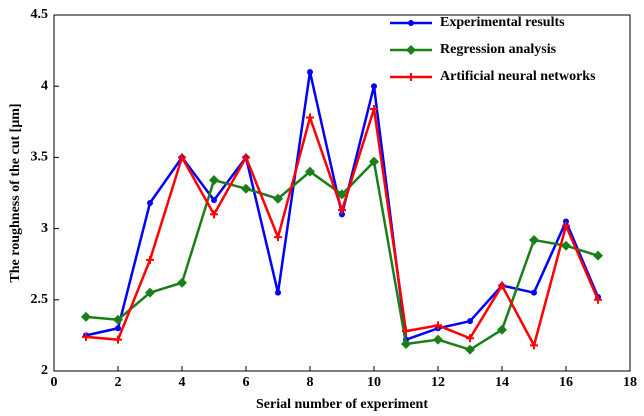  I want to click on y-tick-label: 3, so click(44, 228).